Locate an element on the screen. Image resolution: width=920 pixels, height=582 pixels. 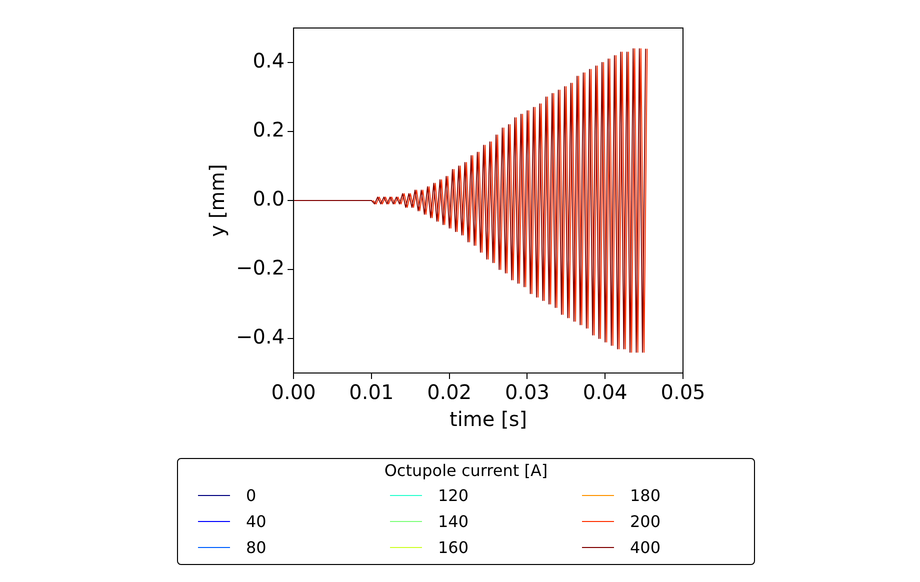
y-tick-label: −0.2 is located at coordinates (260, 268).